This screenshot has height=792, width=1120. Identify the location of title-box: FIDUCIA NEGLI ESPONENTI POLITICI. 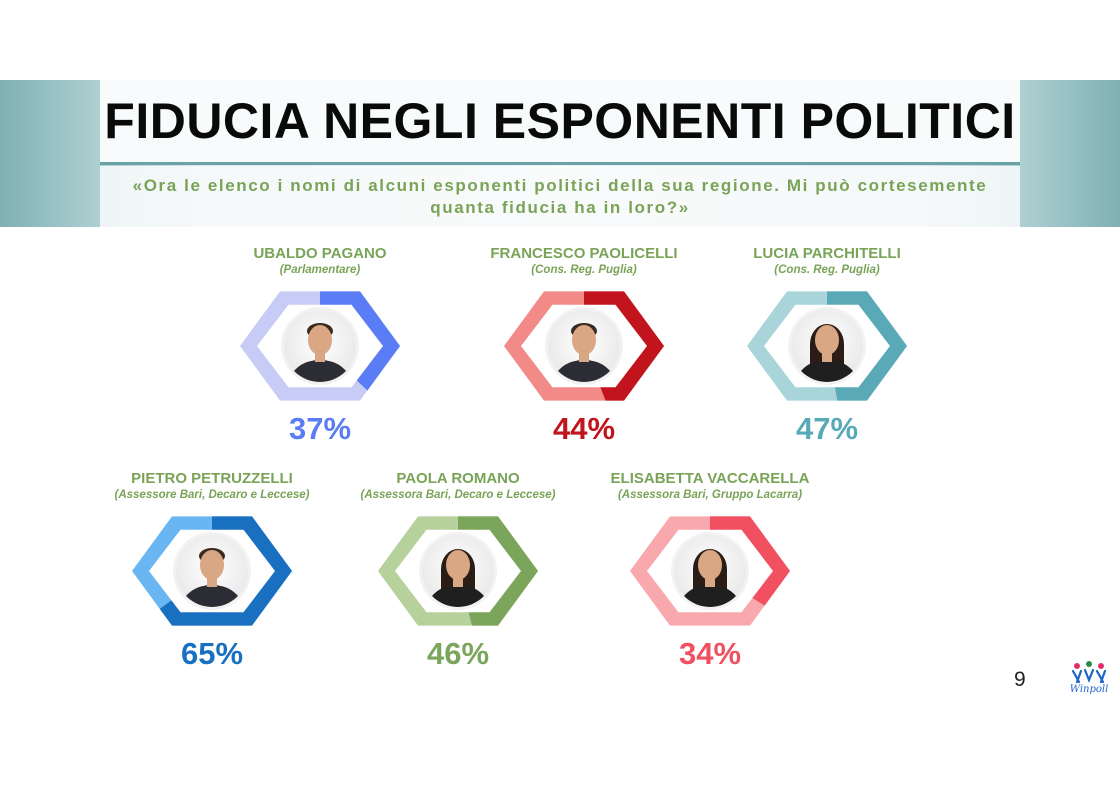
(560, 122).